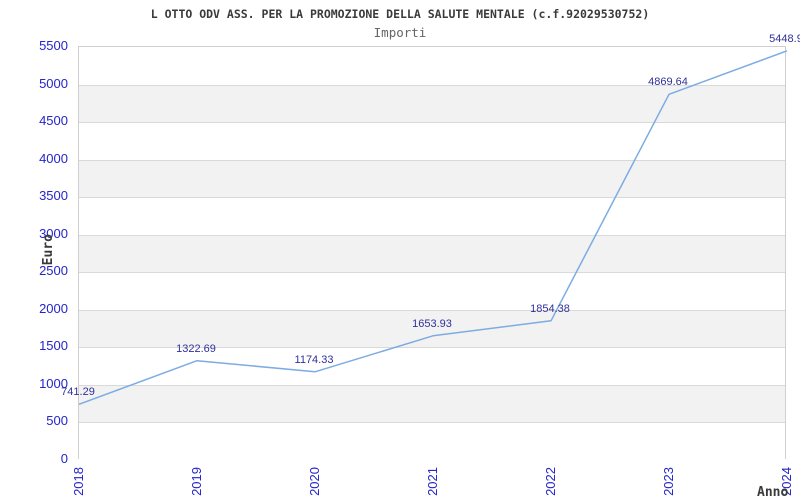 The width and height of the screenshot is (800, 500). What do you see at coordinates (53, 83) in the screenshot?
I see `y-tick-label: 5000` at bounding box center [53, 83].